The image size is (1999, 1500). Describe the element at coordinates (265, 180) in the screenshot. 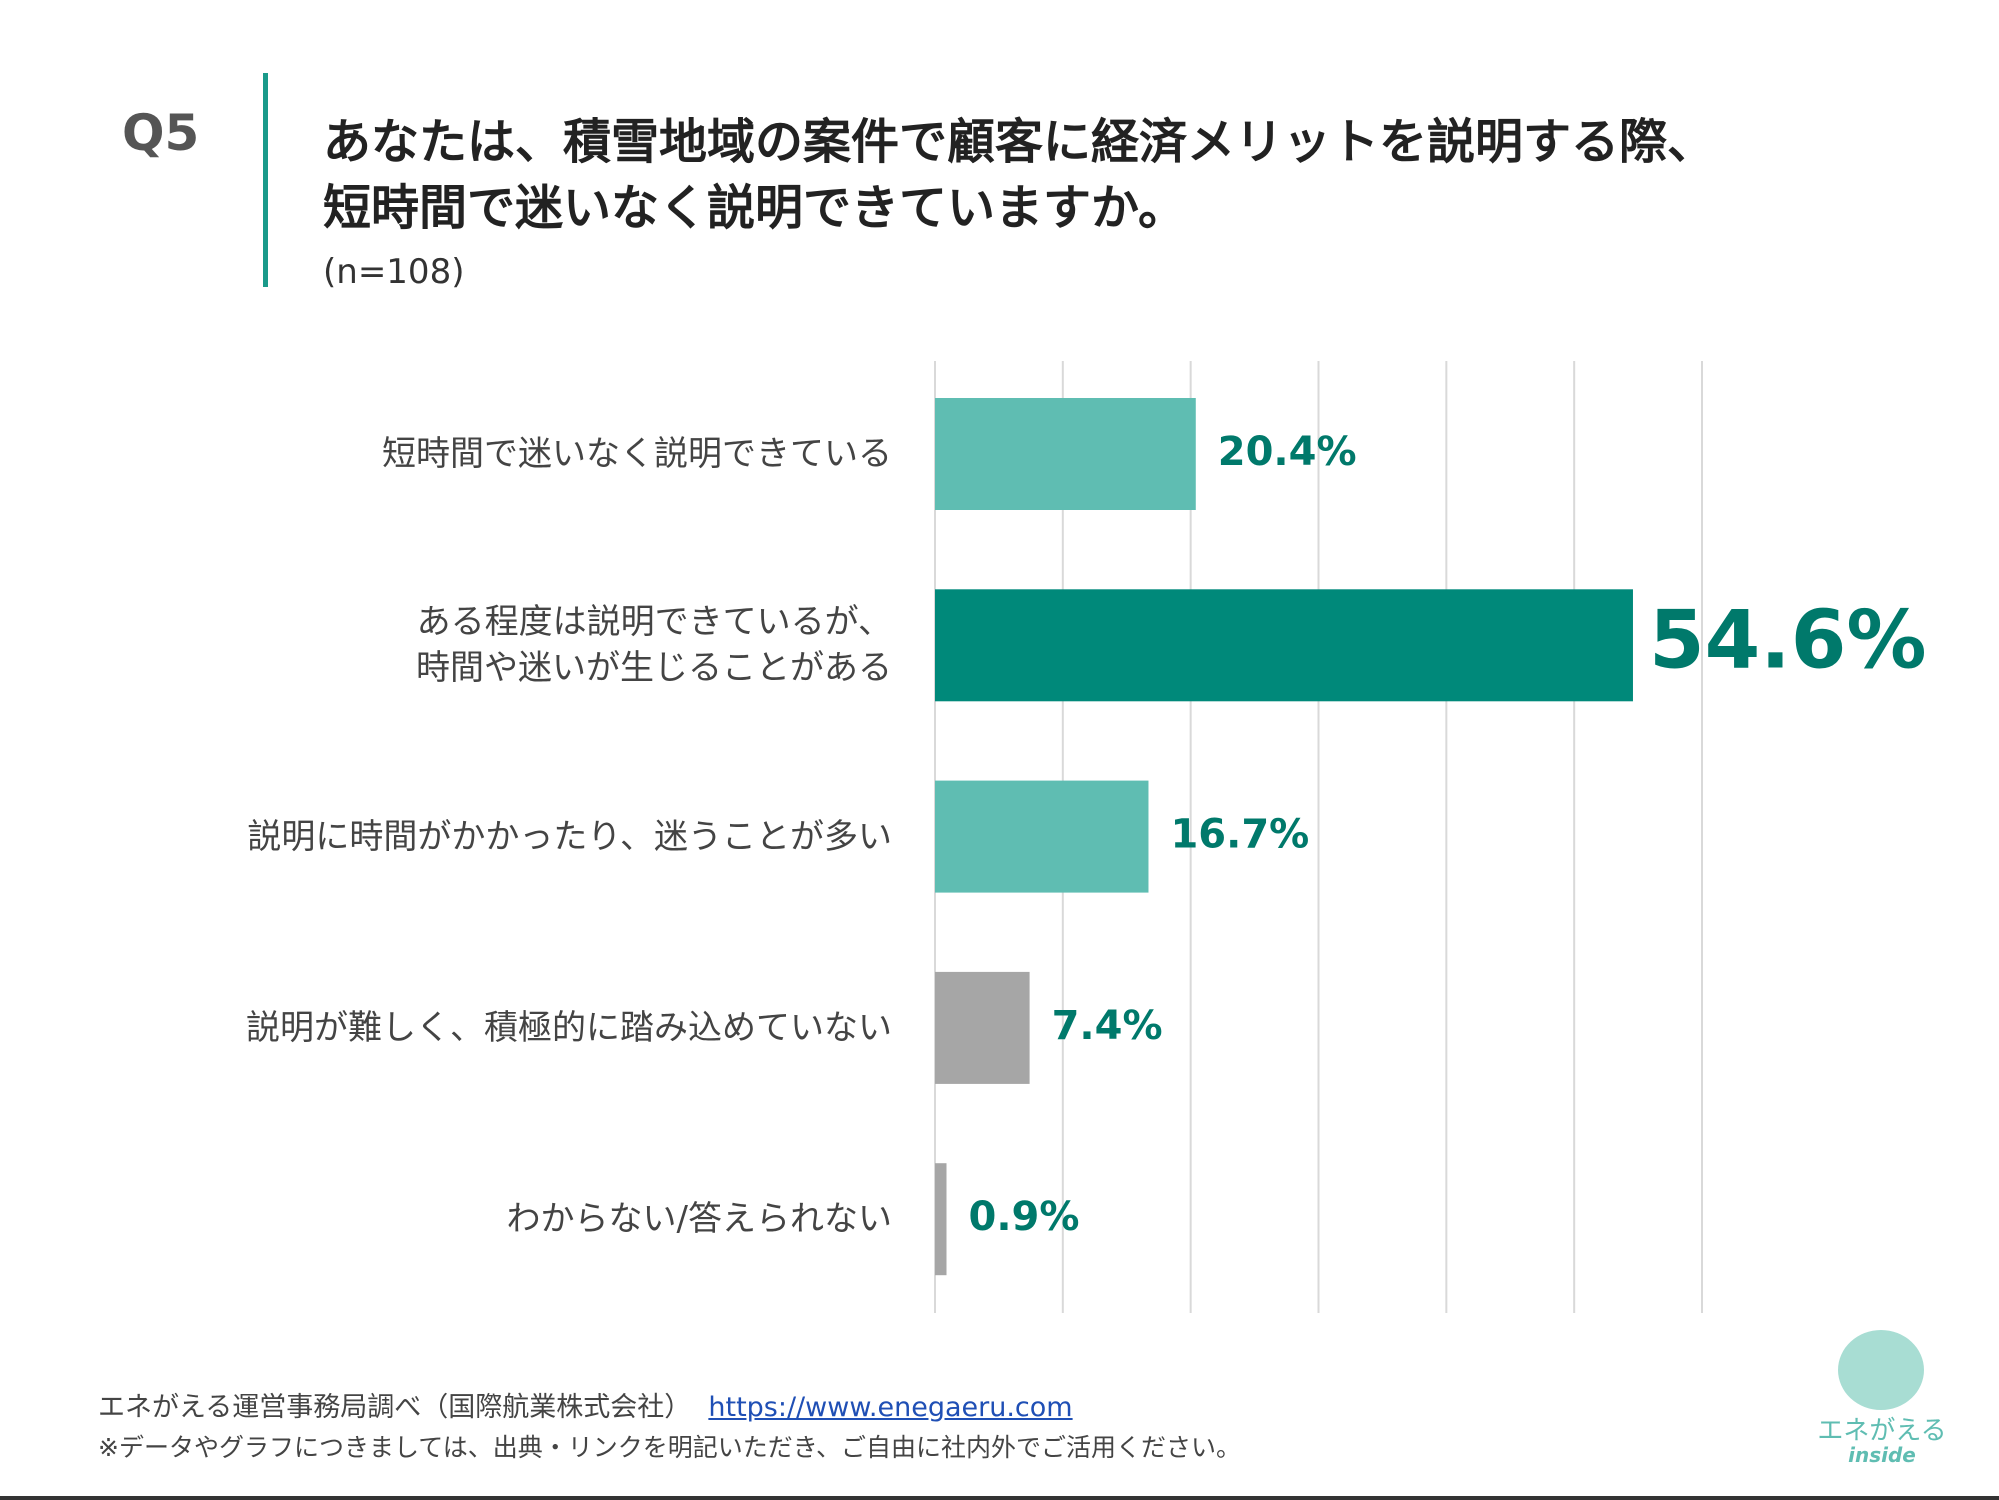

I see `accent-bar` at that location.